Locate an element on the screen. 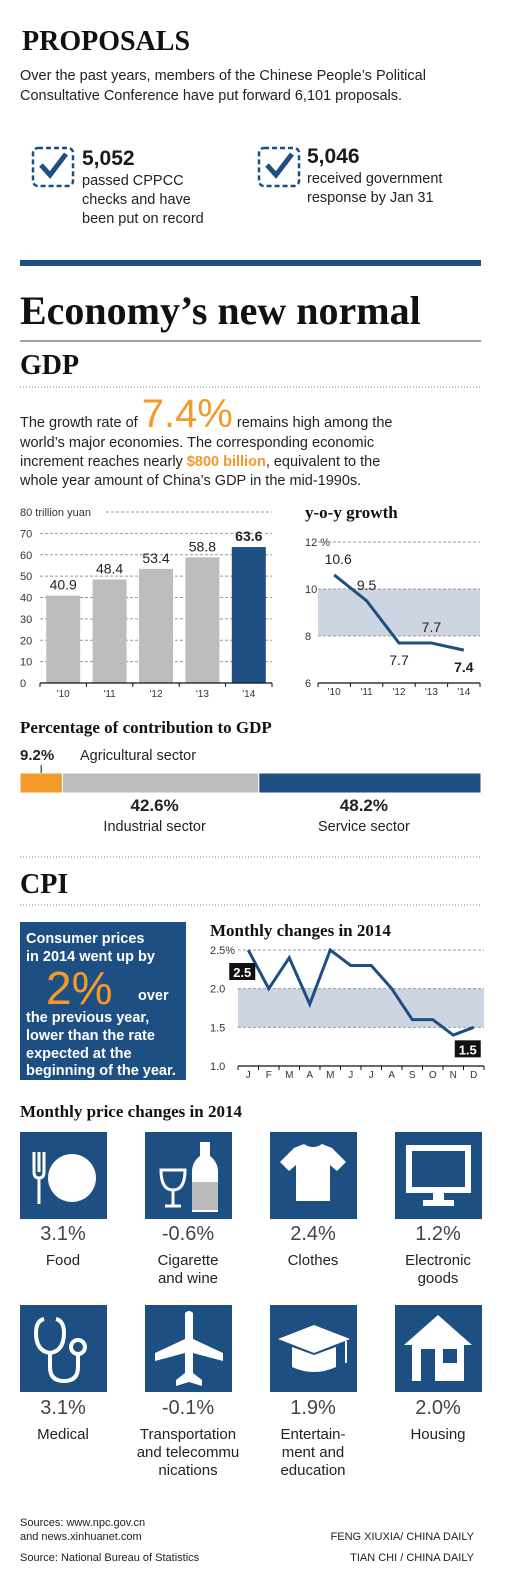  cpi-box is located at coordinates (103, 1001).